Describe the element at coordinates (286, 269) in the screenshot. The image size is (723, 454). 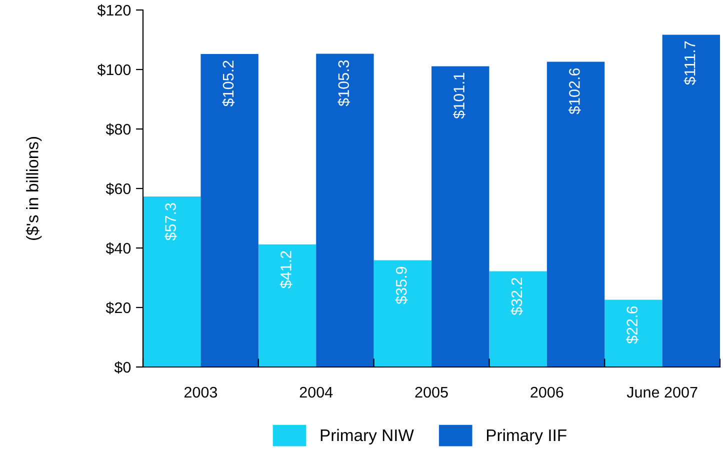
I see `data-label: $41.2` at that location.